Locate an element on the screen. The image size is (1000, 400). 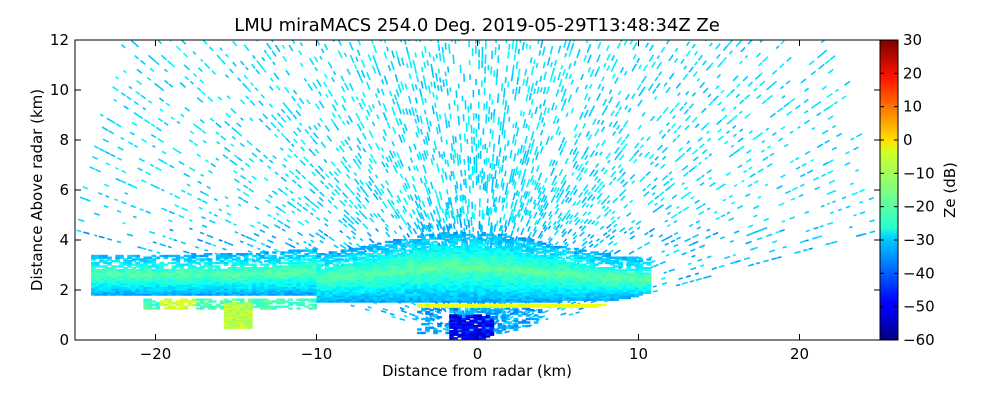
colorbar-tick-label: −40 is located at coordinates (919, 273).